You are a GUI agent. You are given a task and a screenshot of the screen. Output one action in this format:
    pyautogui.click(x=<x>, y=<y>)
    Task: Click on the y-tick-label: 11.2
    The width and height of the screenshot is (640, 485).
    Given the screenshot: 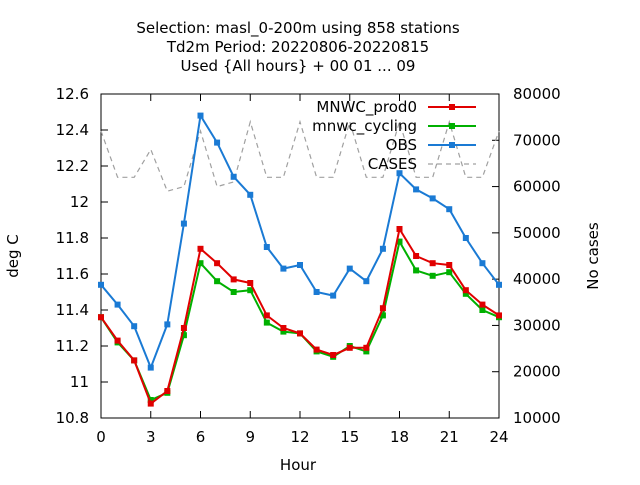 What is the action you would take?
    pyautogui.click(x=72, y=346)
    